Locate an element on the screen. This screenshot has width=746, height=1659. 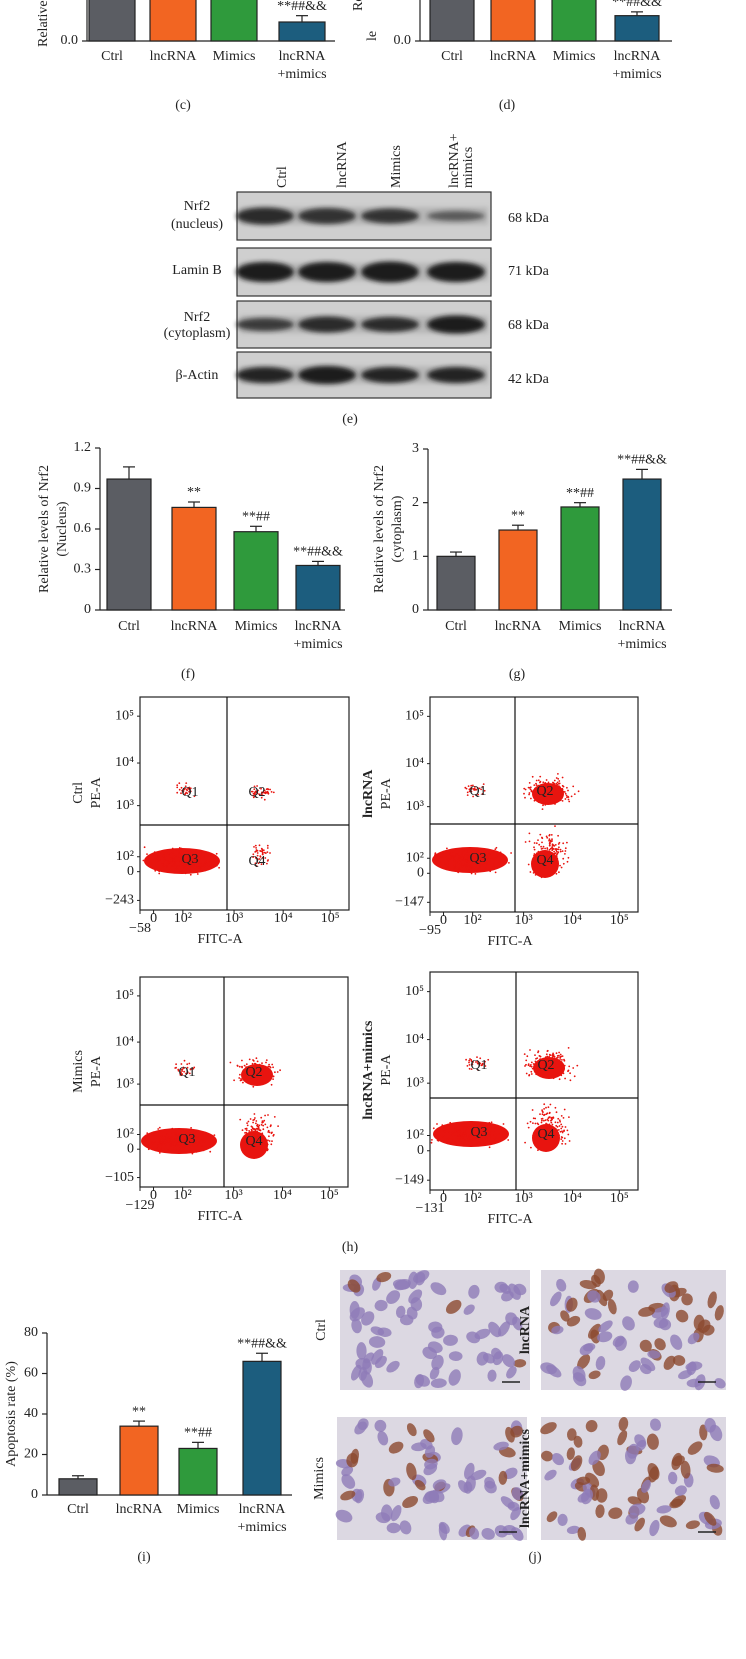
y-tick-label: 0.9 is located at coordinates (83, 488).